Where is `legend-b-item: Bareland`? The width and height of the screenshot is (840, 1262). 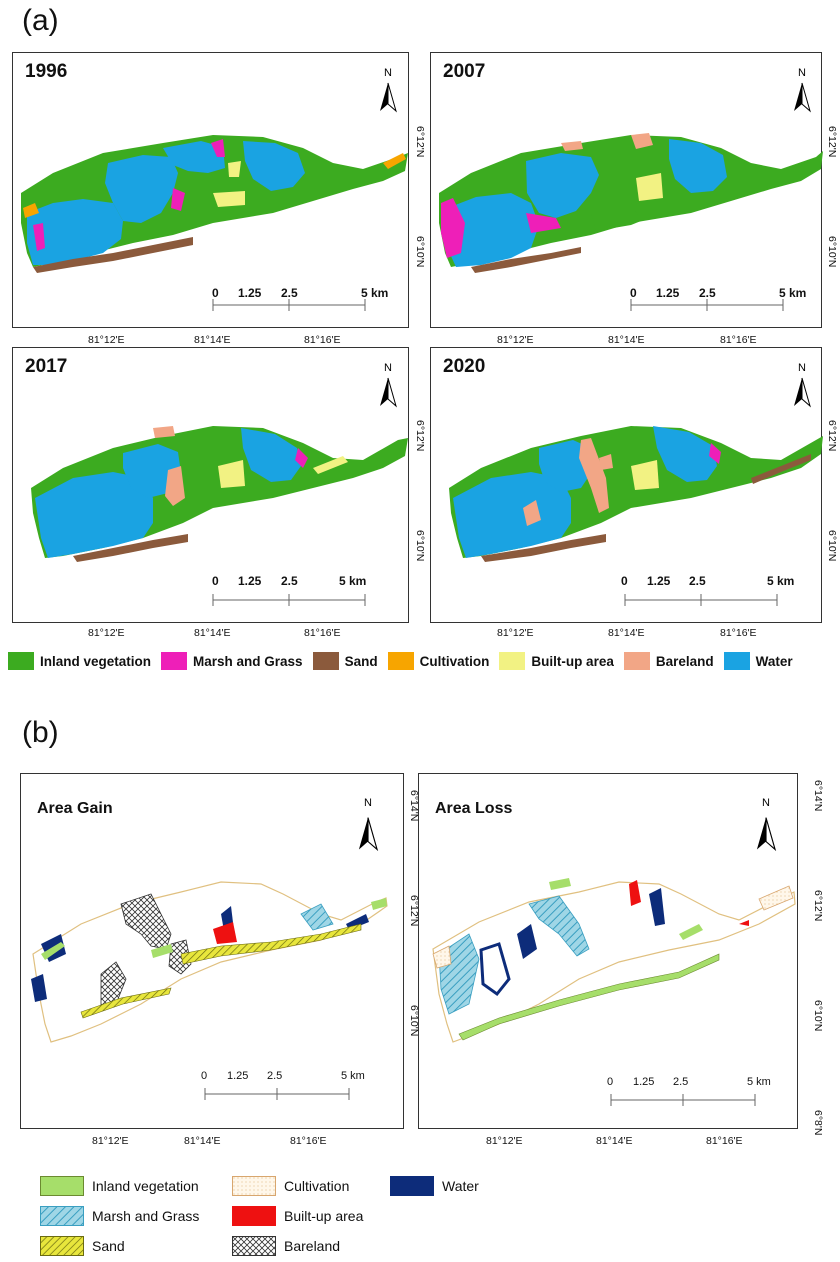
legend-b-item: Bareland is located at coordinates (286, 1246).